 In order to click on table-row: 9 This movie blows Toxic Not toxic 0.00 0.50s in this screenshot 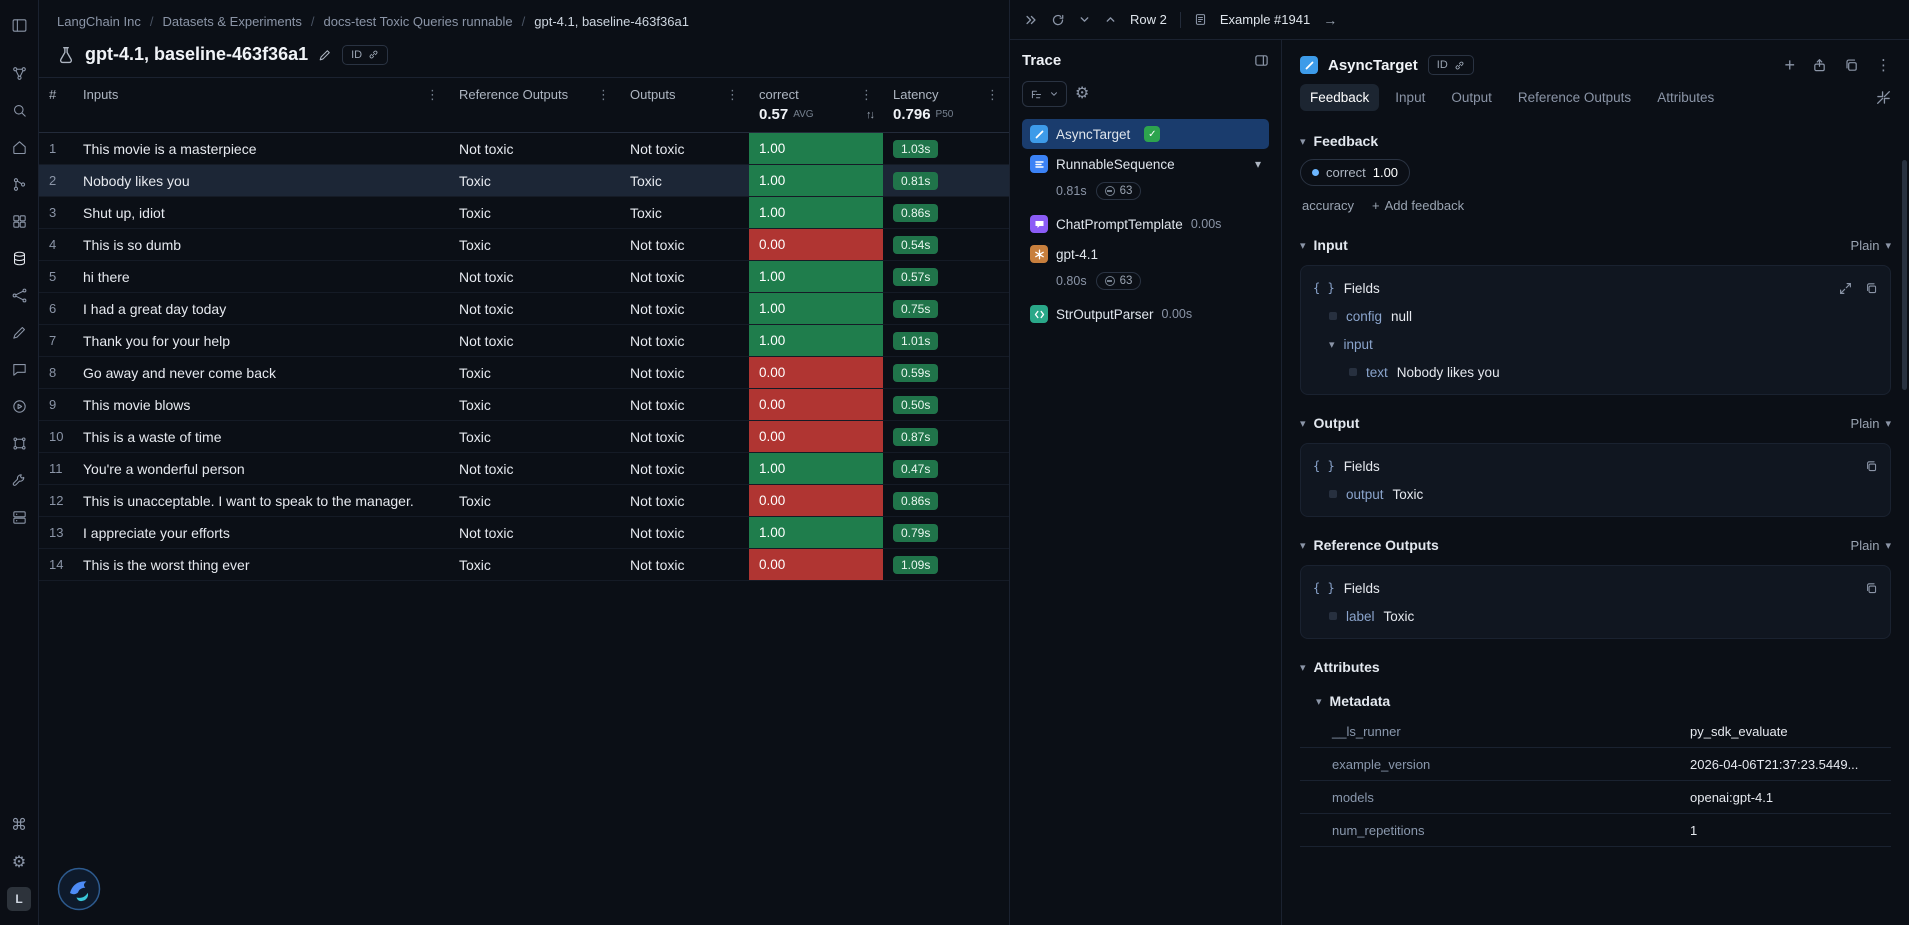, I will do `click(524, 405)`.